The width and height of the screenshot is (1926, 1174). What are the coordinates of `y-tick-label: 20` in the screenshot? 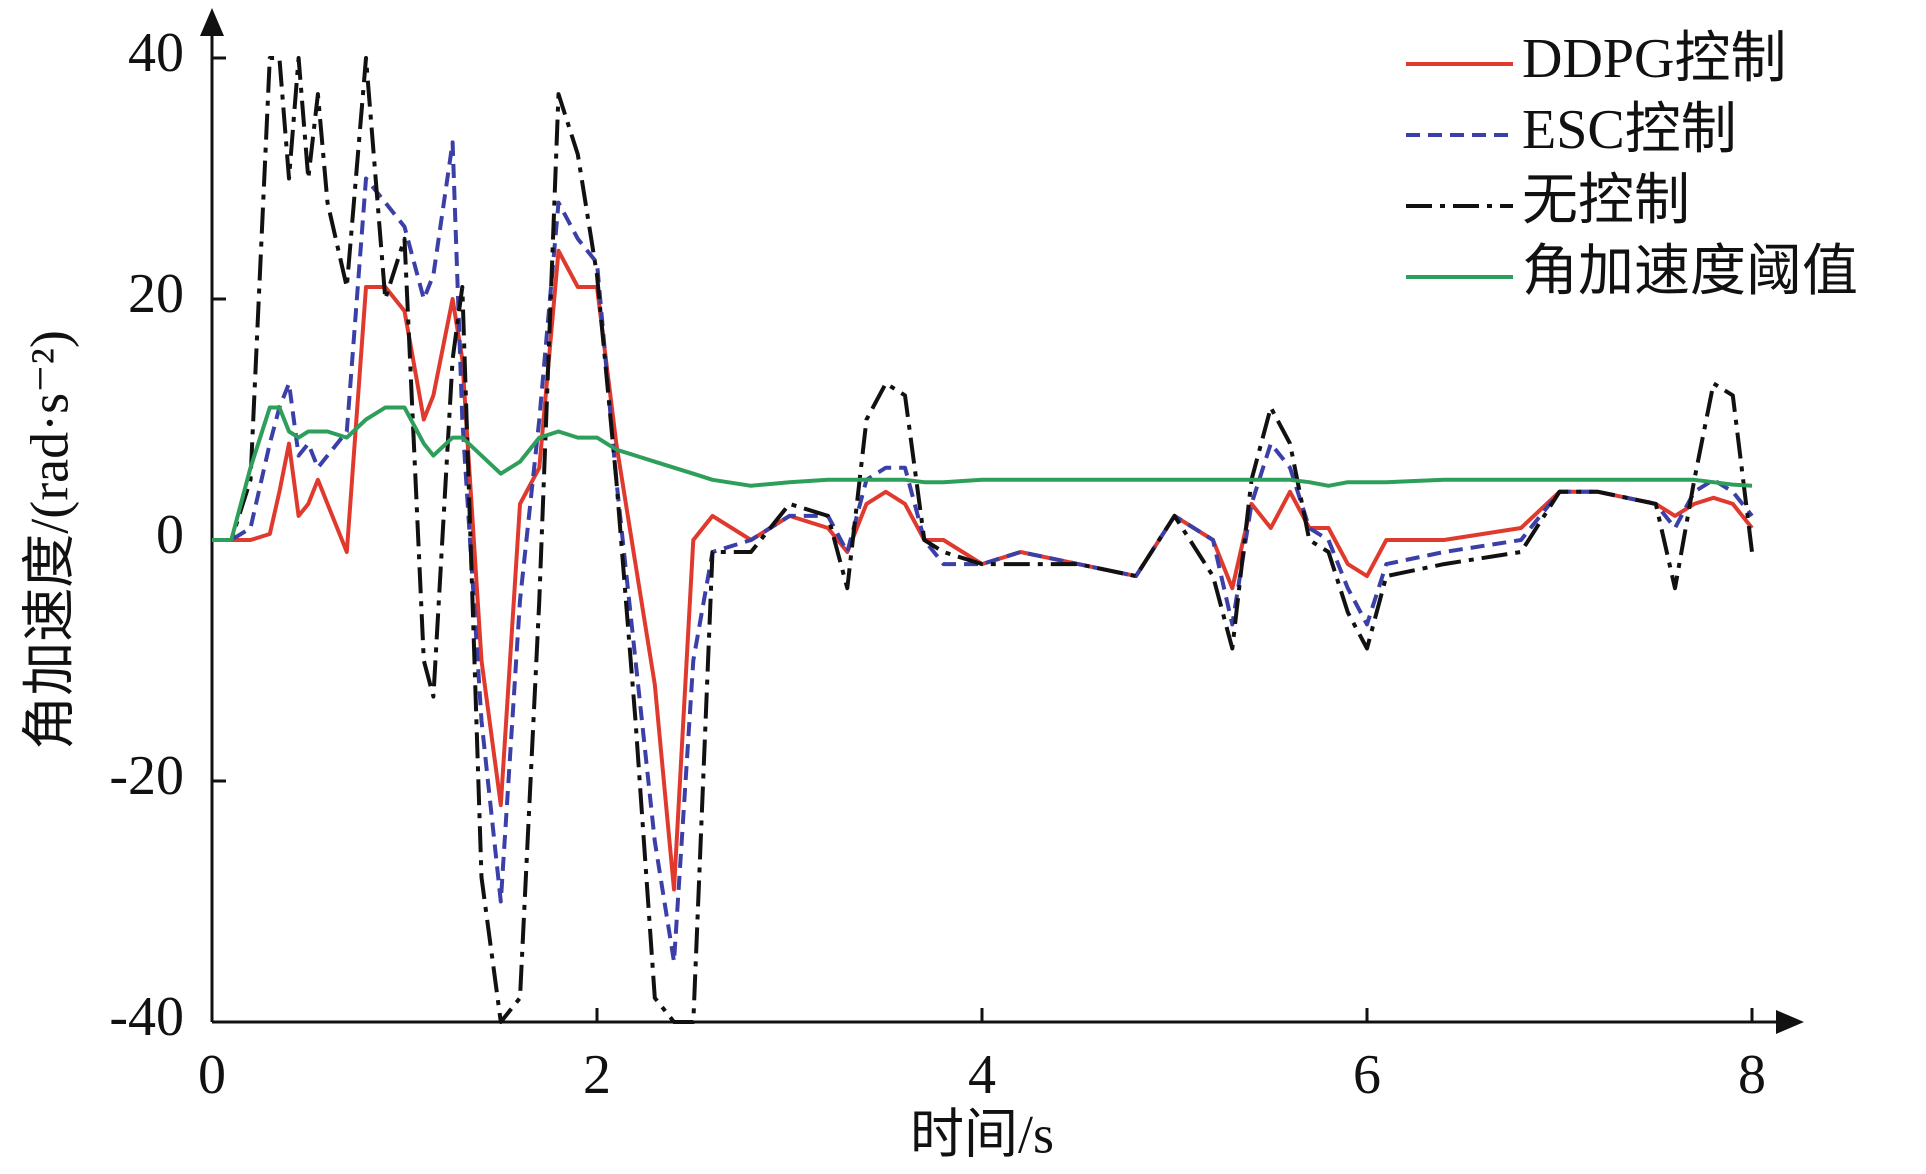 It's located at (156, 294).